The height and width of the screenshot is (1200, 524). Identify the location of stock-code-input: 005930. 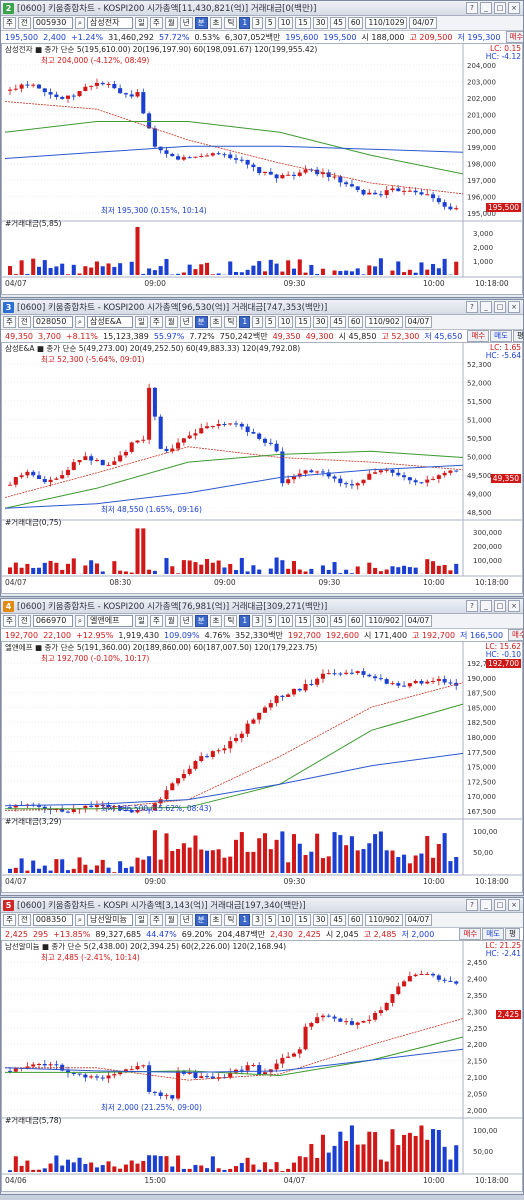
(52, 23).